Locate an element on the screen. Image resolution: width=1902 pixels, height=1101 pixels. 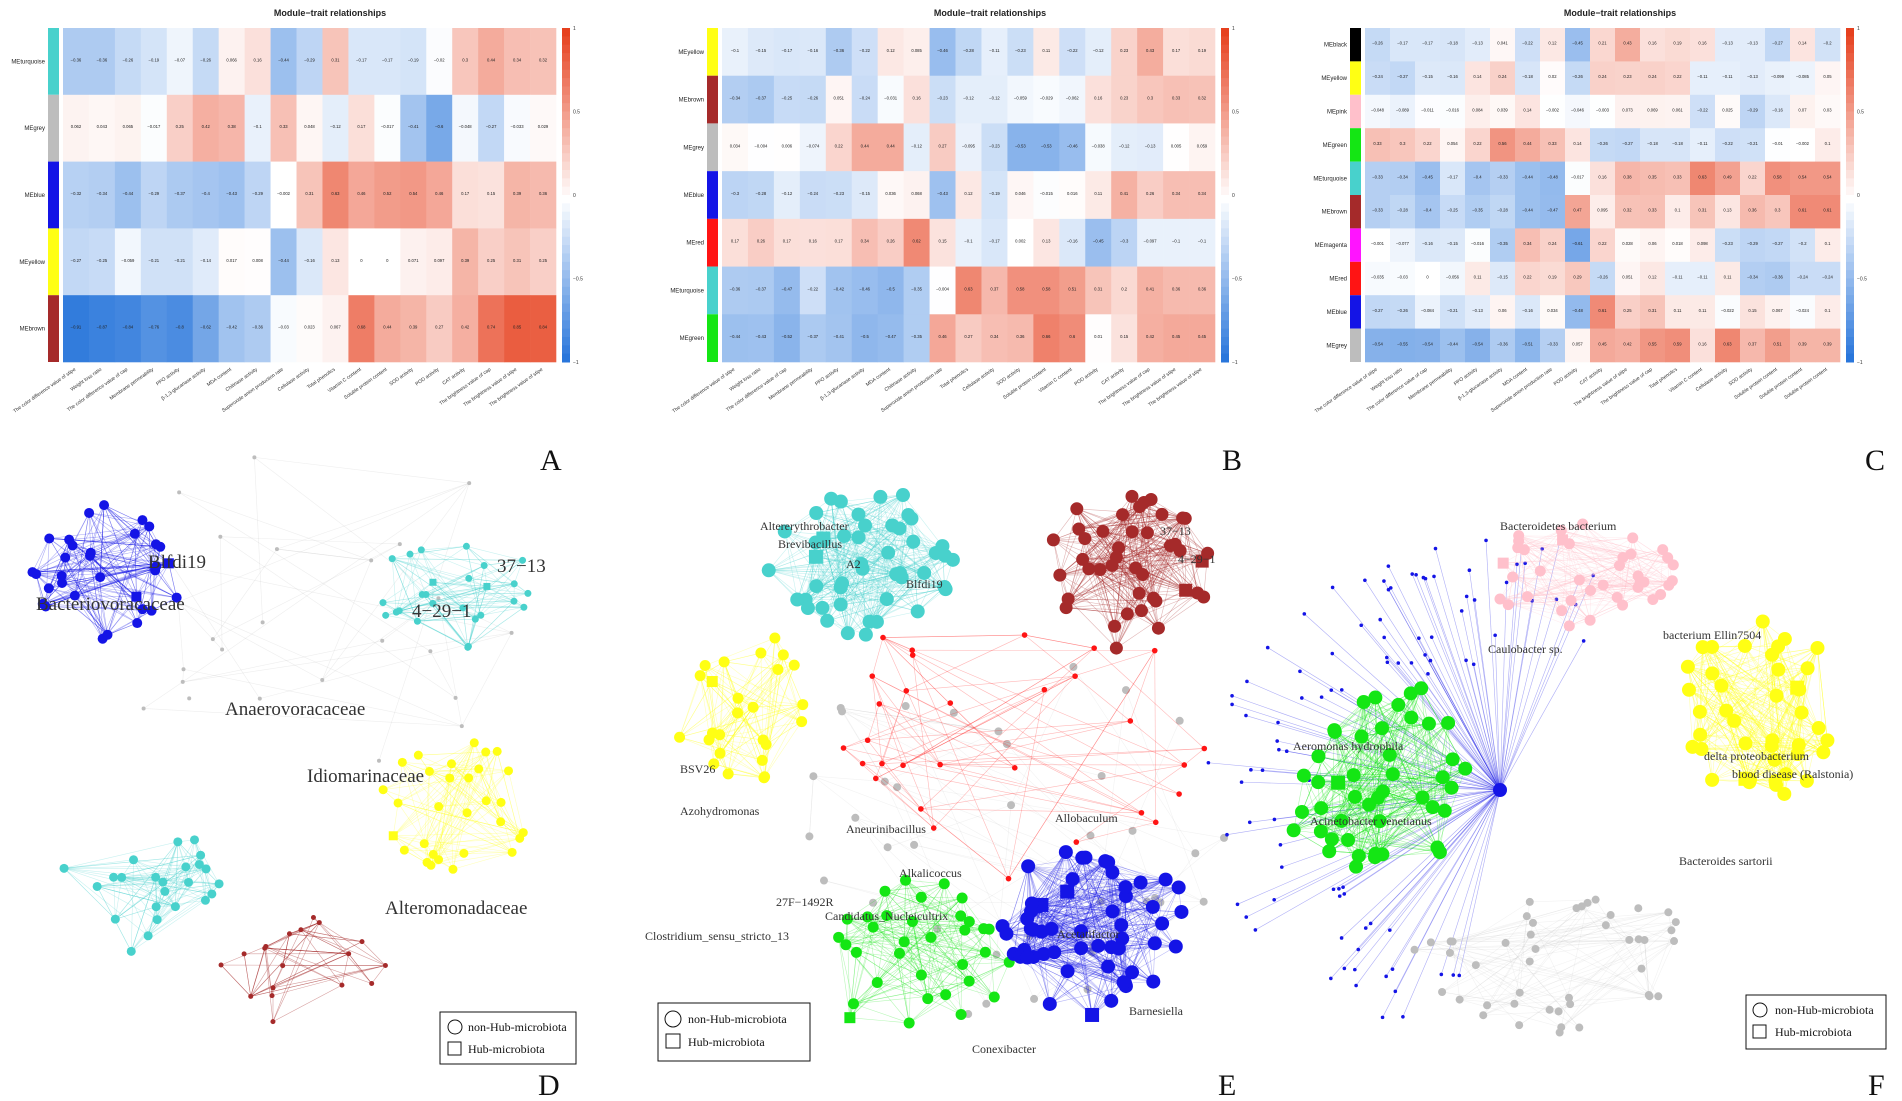
cell-value: −0.25 is located at coordinates (787, 98).